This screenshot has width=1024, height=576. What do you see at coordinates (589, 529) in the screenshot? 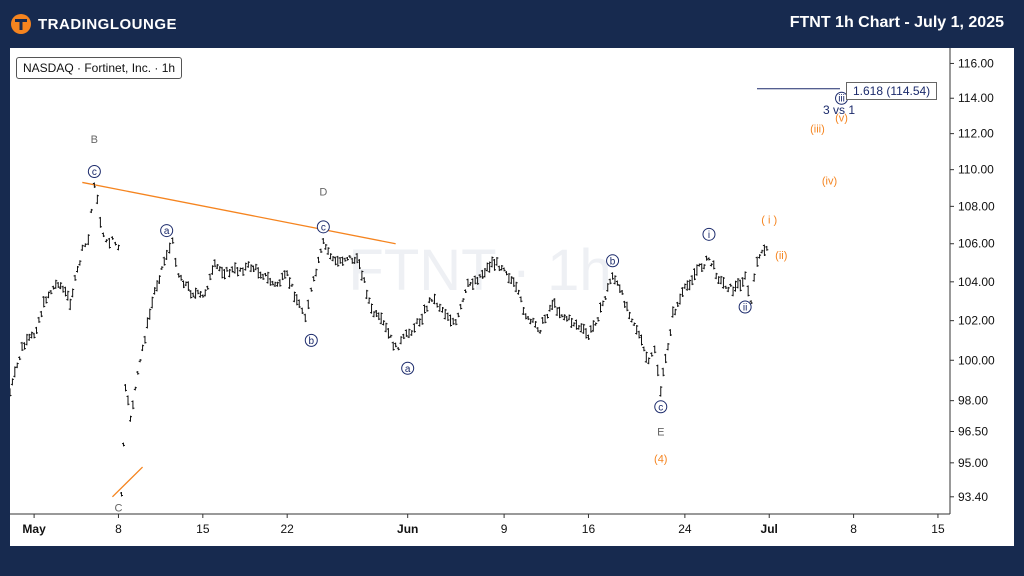
I see `x-tick-label: 16` at bounding box center [589, 529].